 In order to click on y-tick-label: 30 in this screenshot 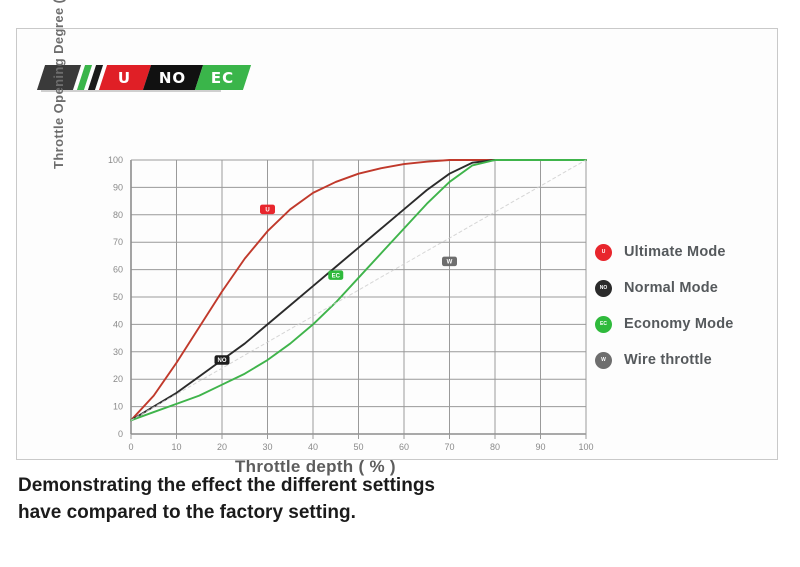, I will do `click(118, 352)`.